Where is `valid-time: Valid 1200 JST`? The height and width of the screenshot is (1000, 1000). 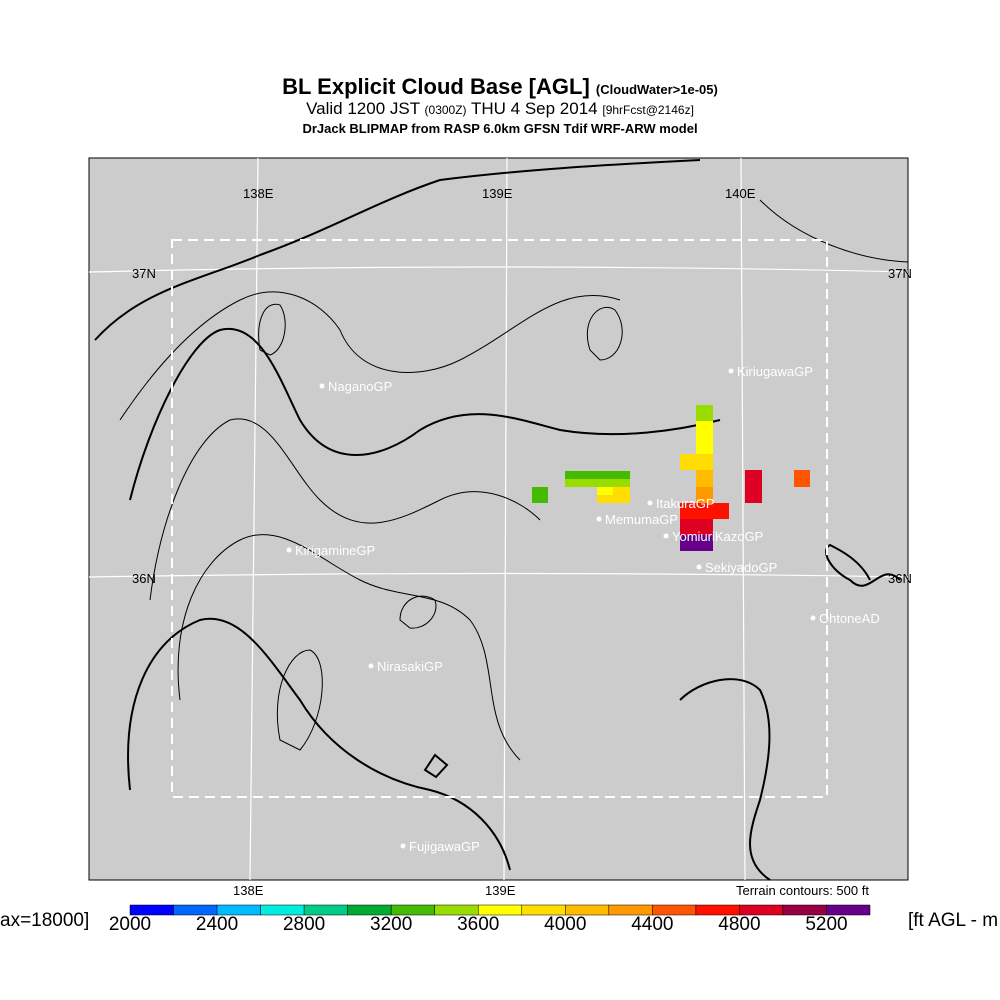 valid-time: Valid 1200 JST is located at coordinates (363, 108).